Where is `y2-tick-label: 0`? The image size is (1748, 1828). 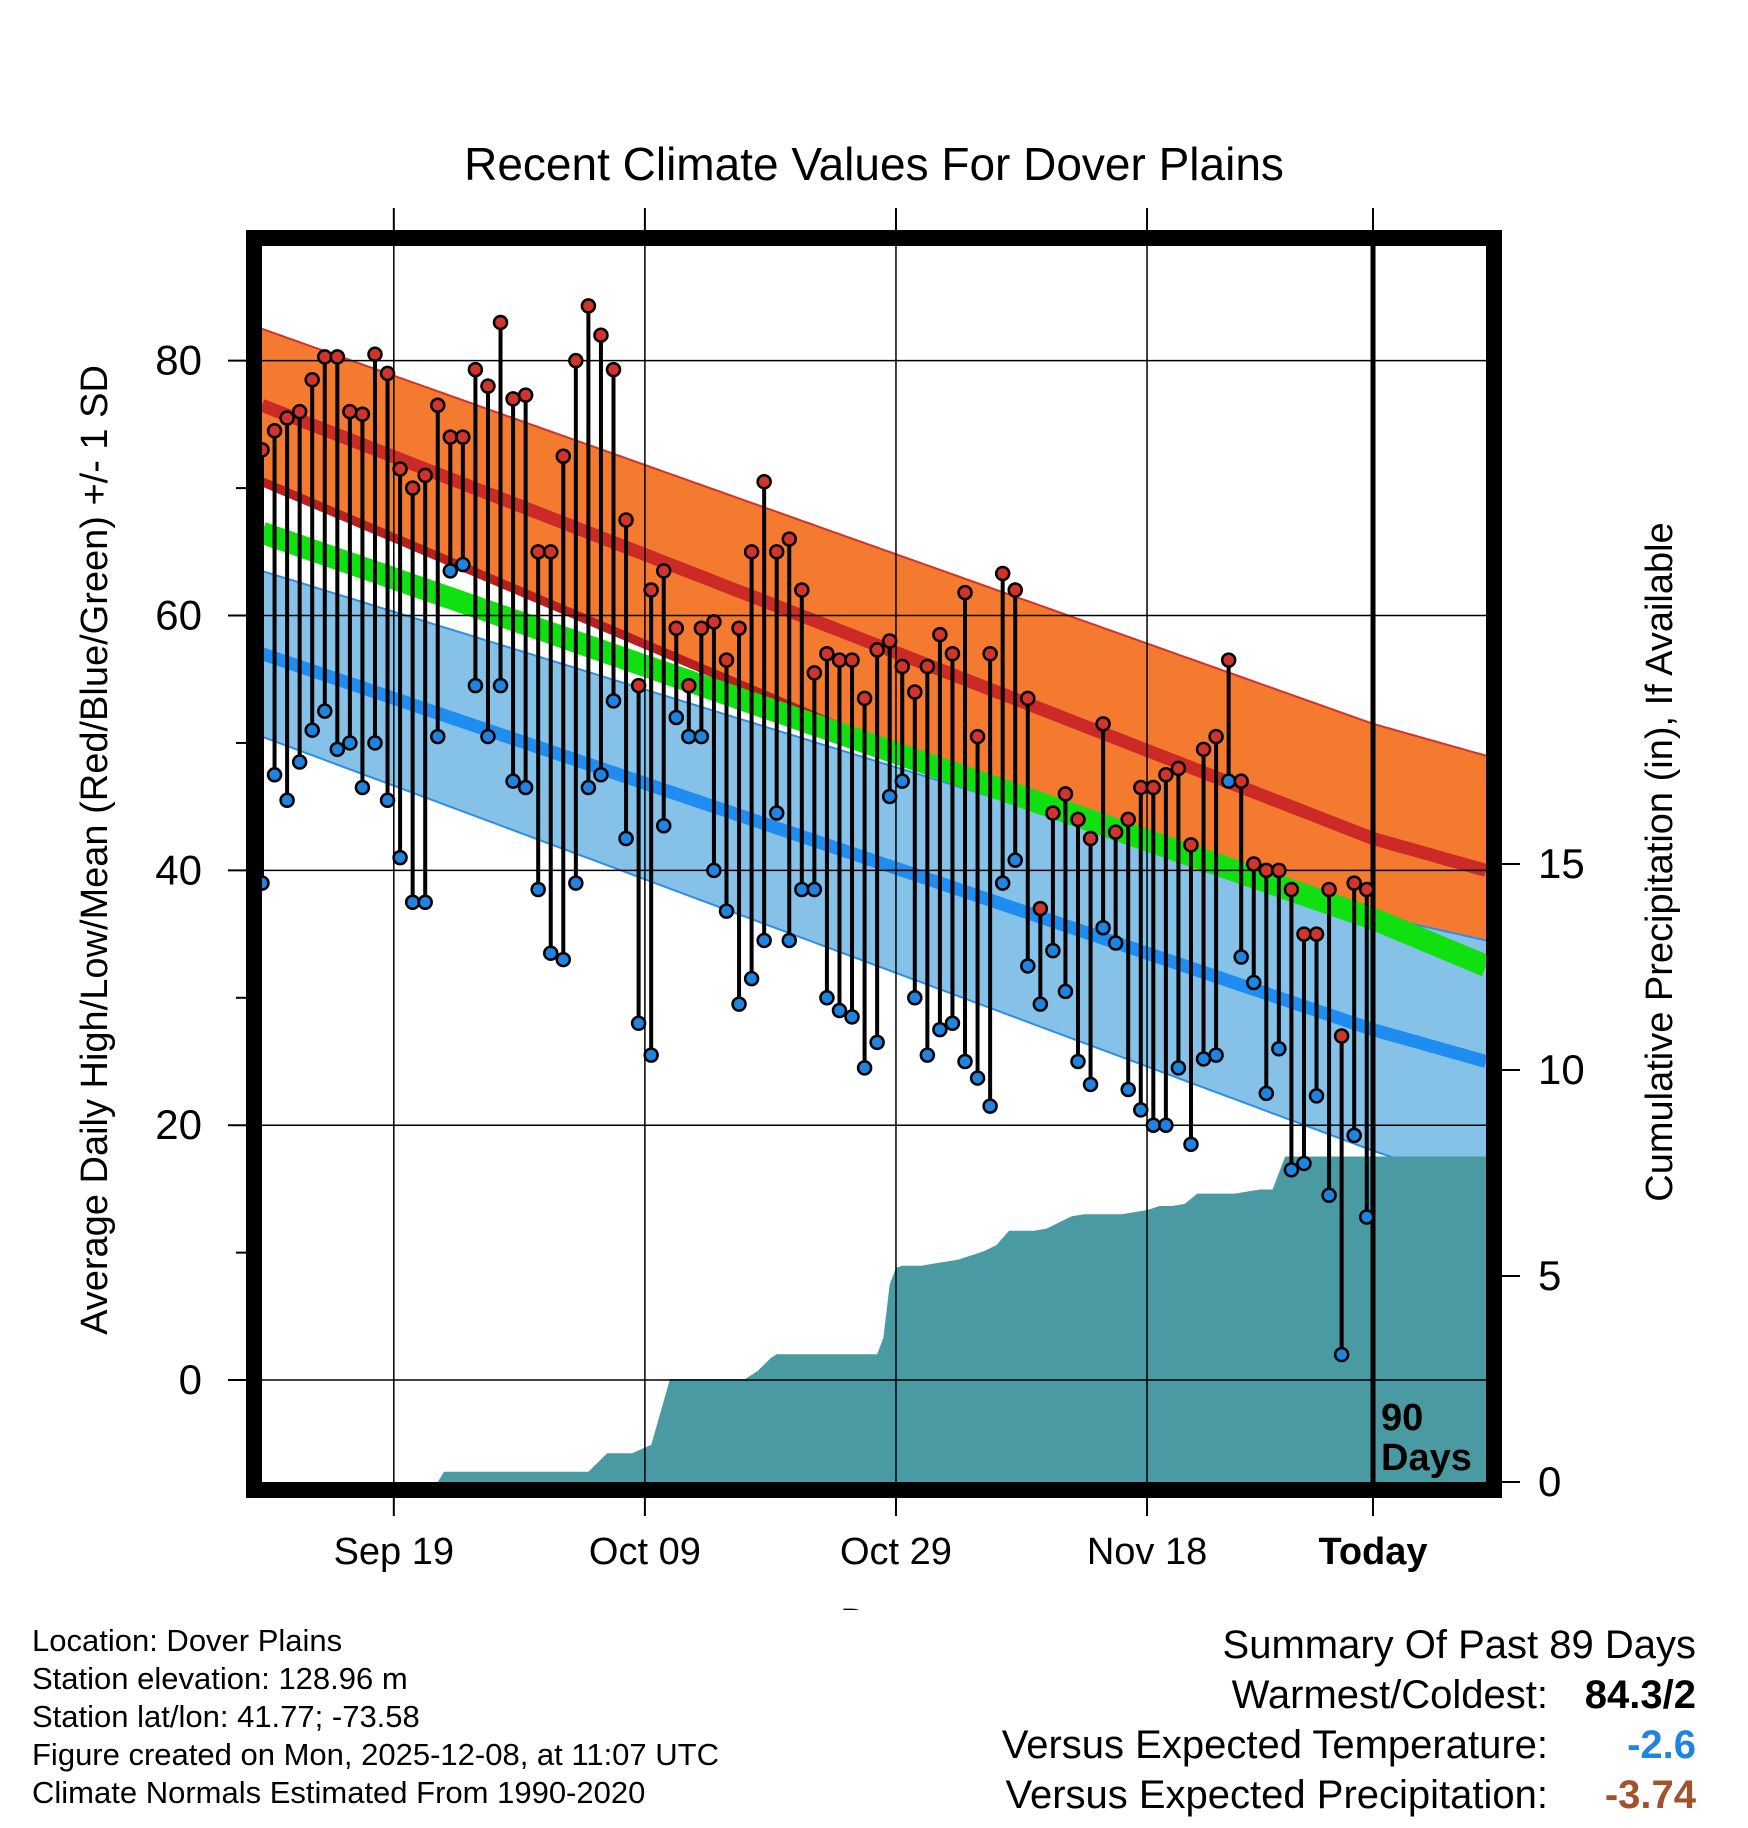 y2-tick-label: 0 is located at coordinates (1549, 1481).